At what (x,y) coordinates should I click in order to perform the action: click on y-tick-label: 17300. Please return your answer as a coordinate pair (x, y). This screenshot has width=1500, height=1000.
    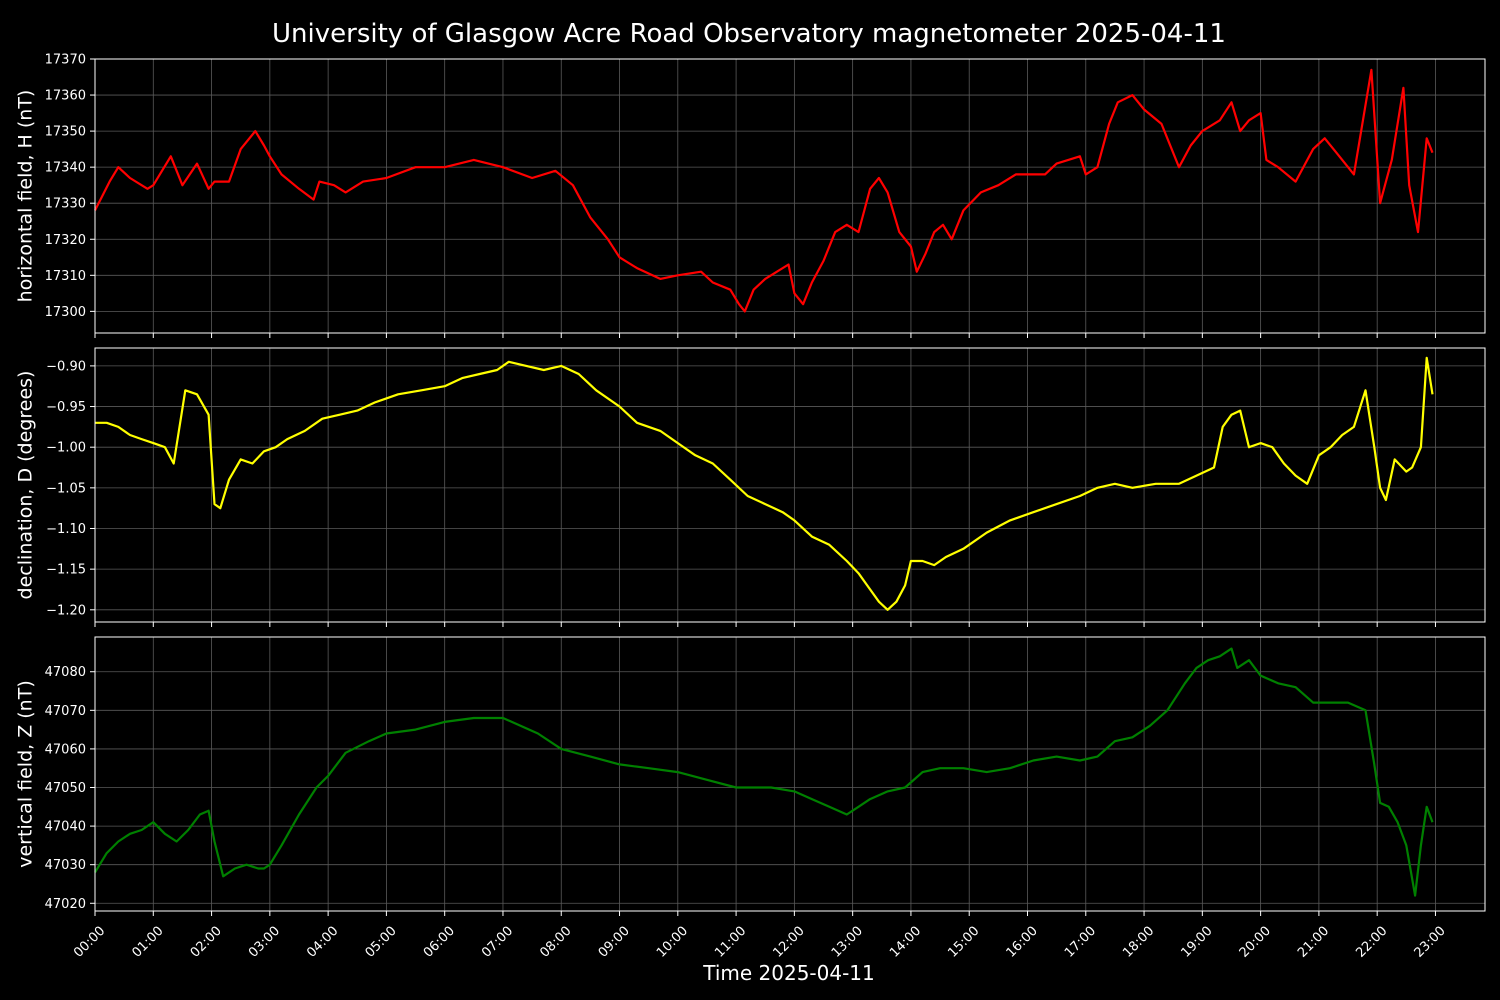
    Looking at the image, I should click on (65, 312).